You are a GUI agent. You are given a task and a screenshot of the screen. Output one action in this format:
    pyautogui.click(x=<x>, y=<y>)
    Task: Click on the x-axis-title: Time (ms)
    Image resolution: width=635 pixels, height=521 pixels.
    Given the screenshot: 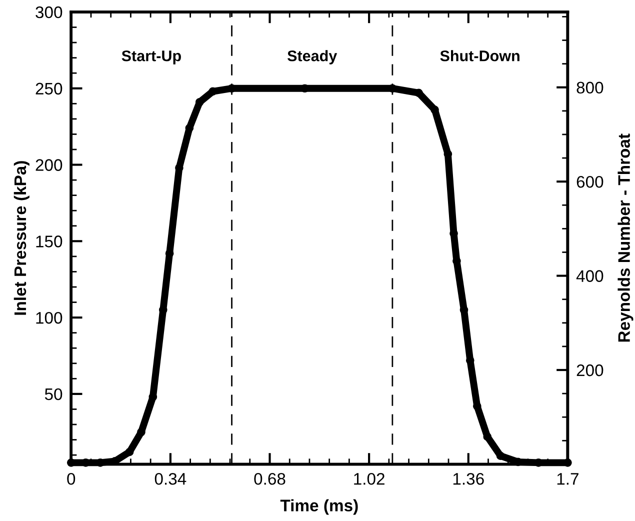 What is the action you would take?
    pyautogui.click(x=319, y=507)
    